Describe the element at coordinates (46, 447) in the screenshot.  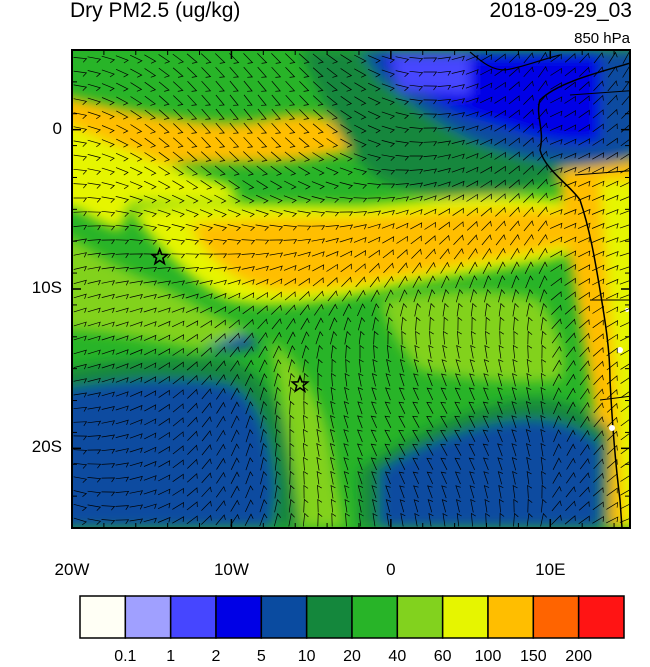
I see `y-tick-label: 20S` at that location.